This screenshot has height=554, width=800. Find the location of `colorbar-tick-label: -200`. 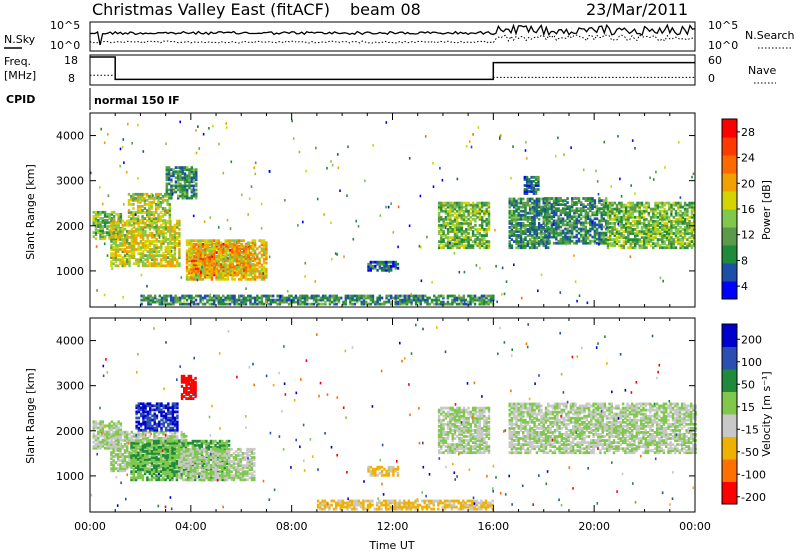

colorbar-tick-label: -200 is located at coordinates (753, 497).